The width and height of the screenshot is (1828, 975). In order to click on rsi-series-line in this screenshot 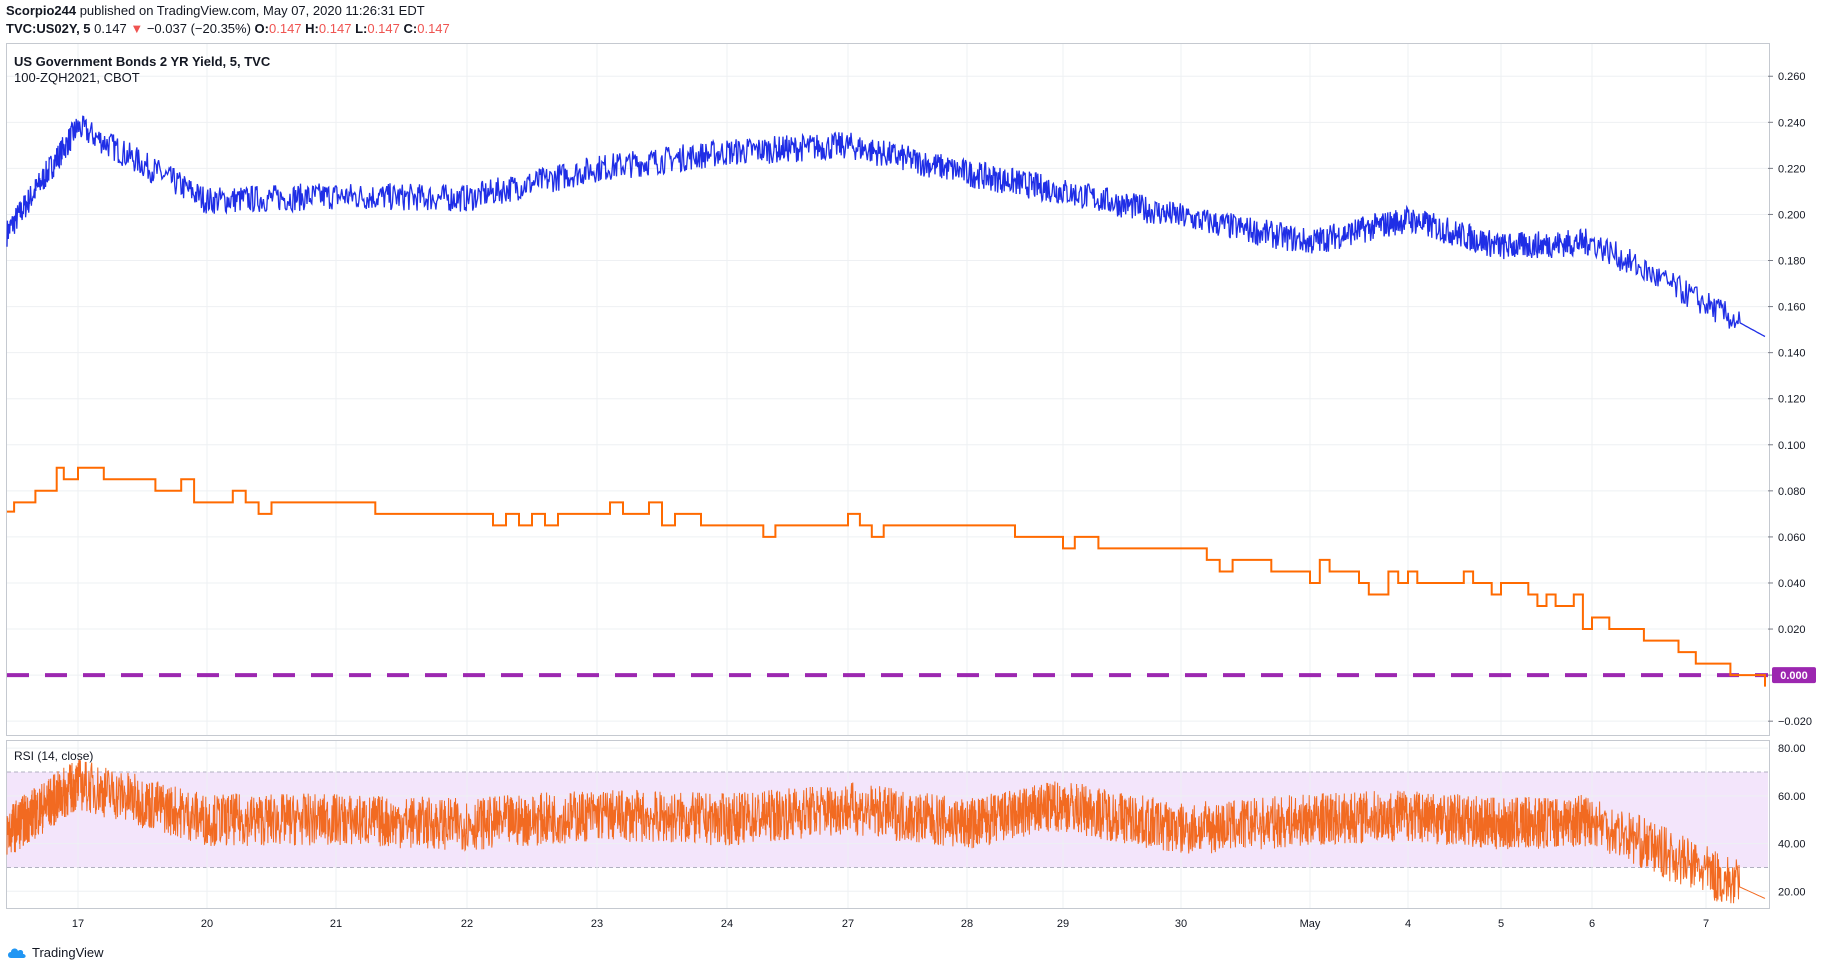, I will do `click(886, 831)`.